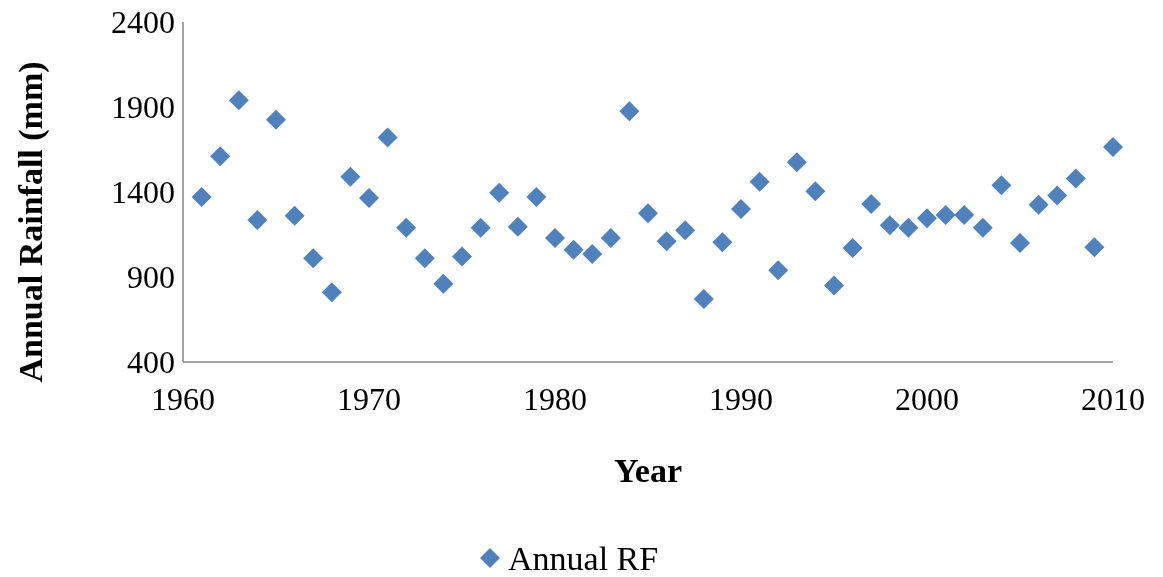  I want to click on y-tick-label: 1900, so click(143, 107).